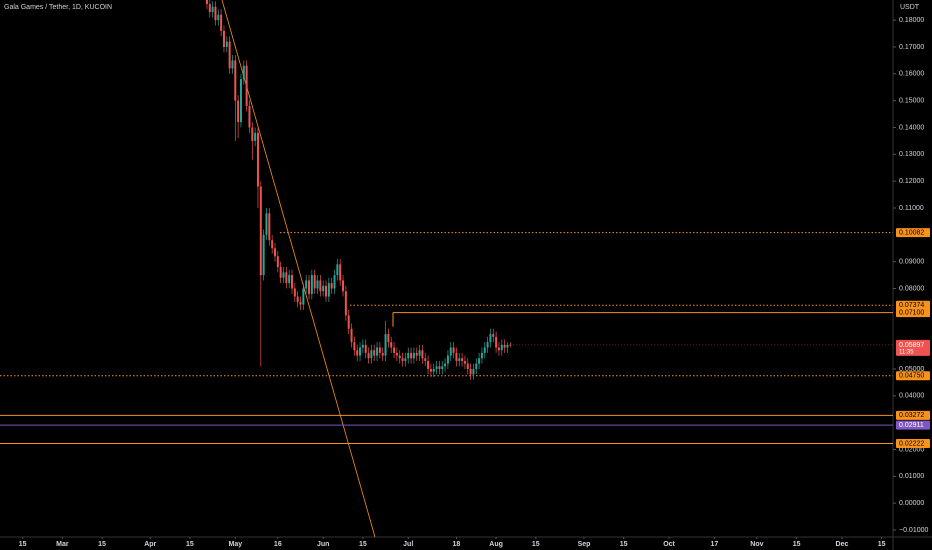 The image size is (932, 550). What do you see at coordinates (842, 544) in the screenshot?
I see `x-tick-label: Dec` at bounding box center [842, 544].